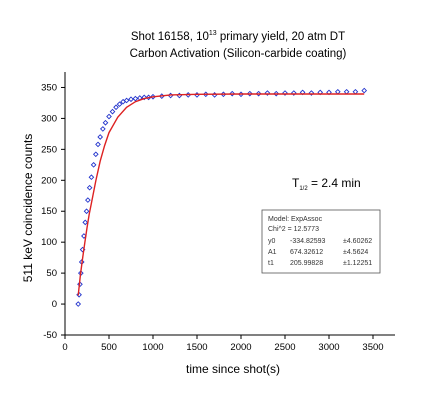 Image resolution: width=438 pixels, height=400 pixels. Describe the element at coordinates (196, 347) in the screenshot. I see `x-tick-label: 1500` at that location.